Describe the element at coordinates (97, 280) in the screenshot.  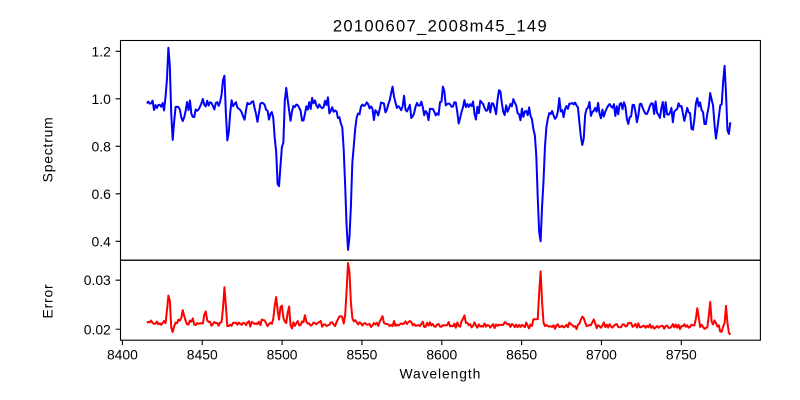
I see `svg-text: 0.03` at that location.